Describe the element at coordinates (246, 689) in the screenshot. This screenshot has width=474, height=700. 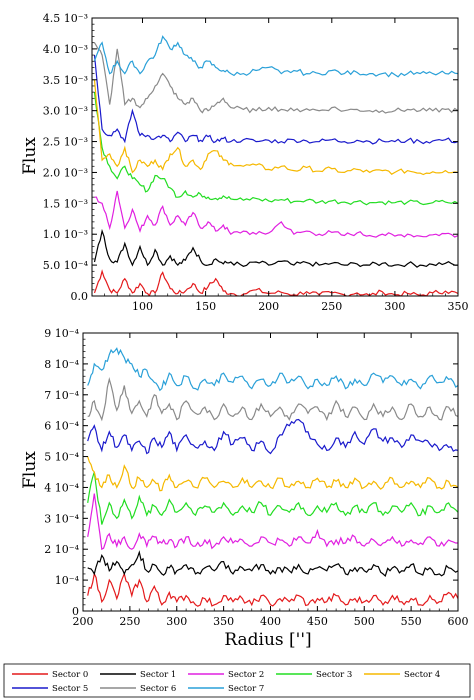
I see `legend-label-sector-7: Sector 7` at that location.